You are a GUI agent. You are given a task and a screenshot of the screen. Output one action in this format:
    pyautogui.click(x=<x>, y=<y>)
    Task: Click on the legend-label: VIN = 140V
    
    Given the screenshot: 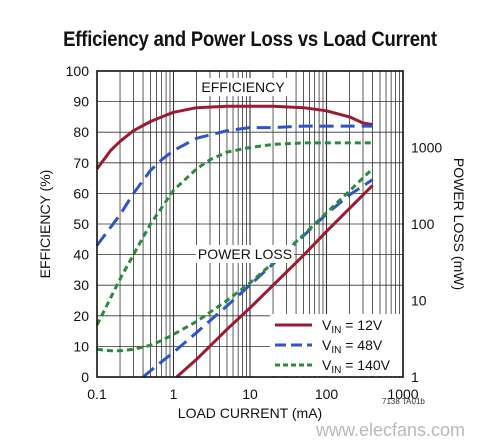 What is the action you would take?
    pyautogui.click(x=356, y=366)
    